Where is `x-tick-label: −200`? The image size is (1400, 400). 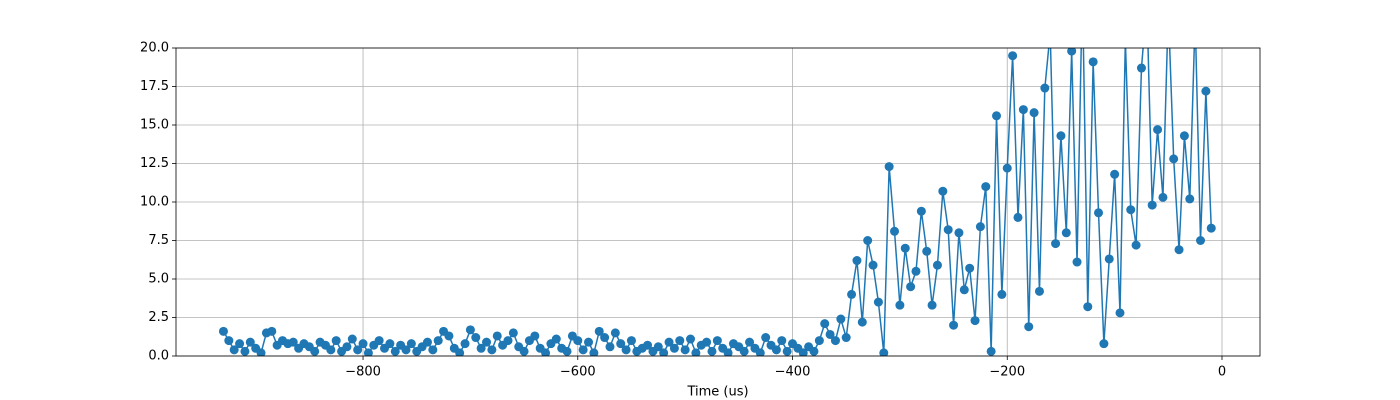 x-tick-label: −200 is located at coordinates (1007, 372).